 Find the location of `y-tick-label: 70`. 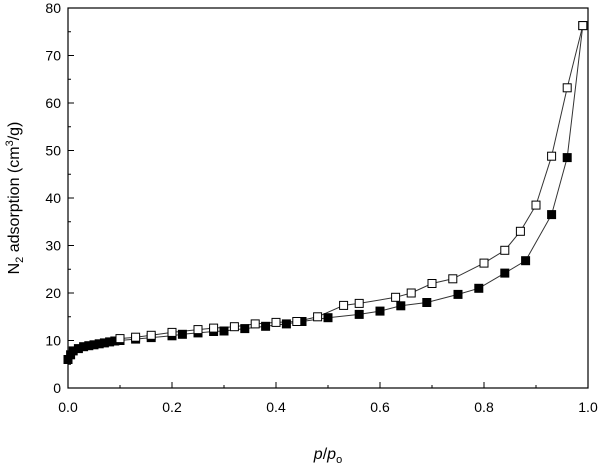

y-tick-label: 70 is located at coordinates (53, 56).